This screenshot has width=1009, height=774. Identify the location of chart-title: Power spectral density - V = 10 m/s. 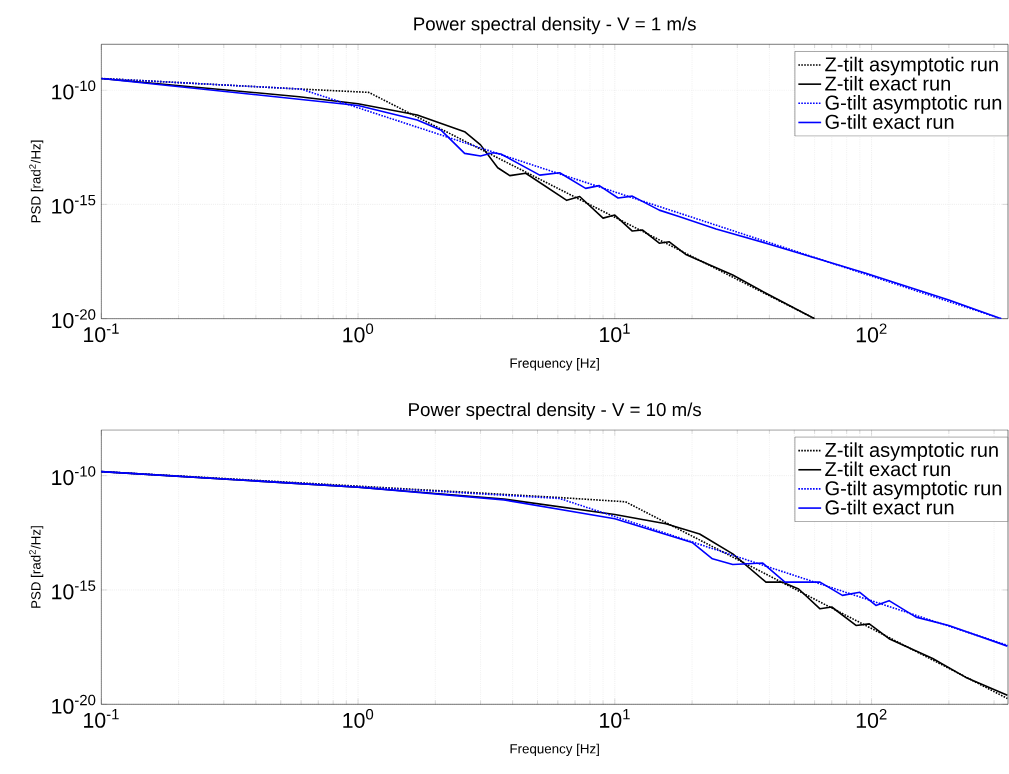
(555, 411).